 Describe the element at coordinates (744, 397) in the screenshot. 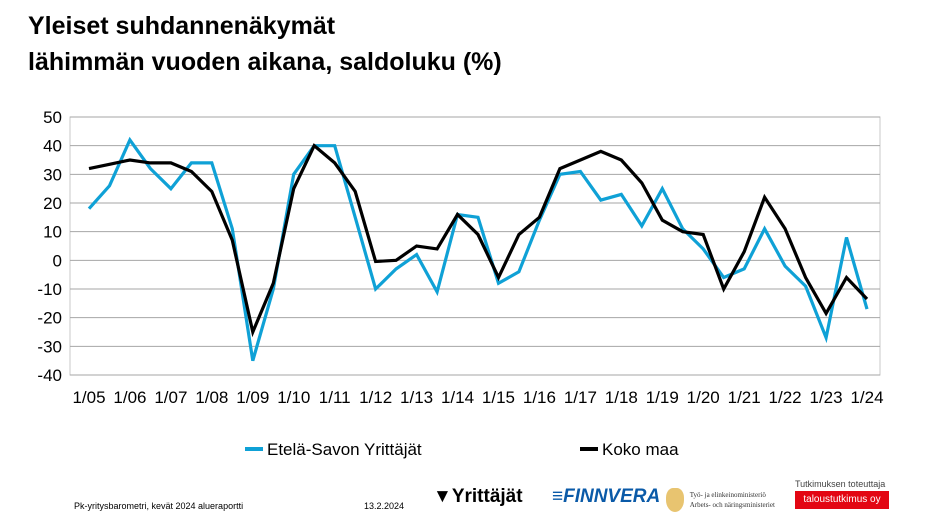

I see `x-tick-label: 1/21` at that location.